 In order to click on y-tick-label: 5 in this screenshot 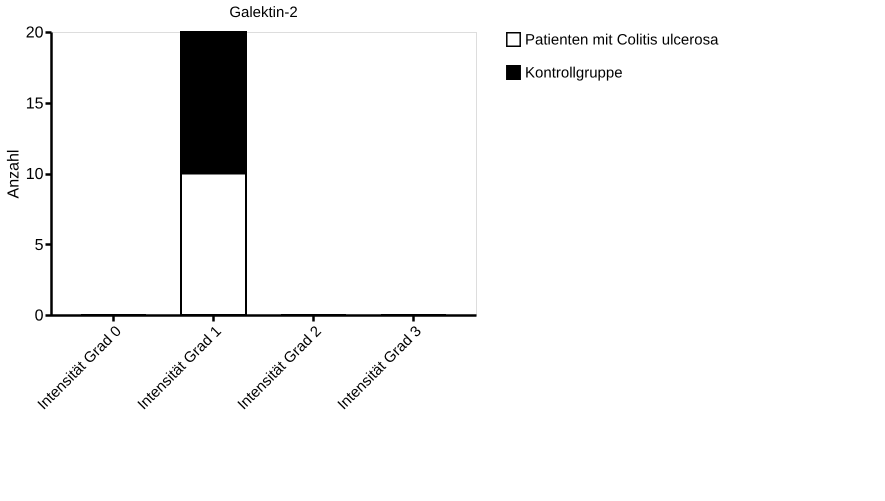, I will do `click(39, 245)`.